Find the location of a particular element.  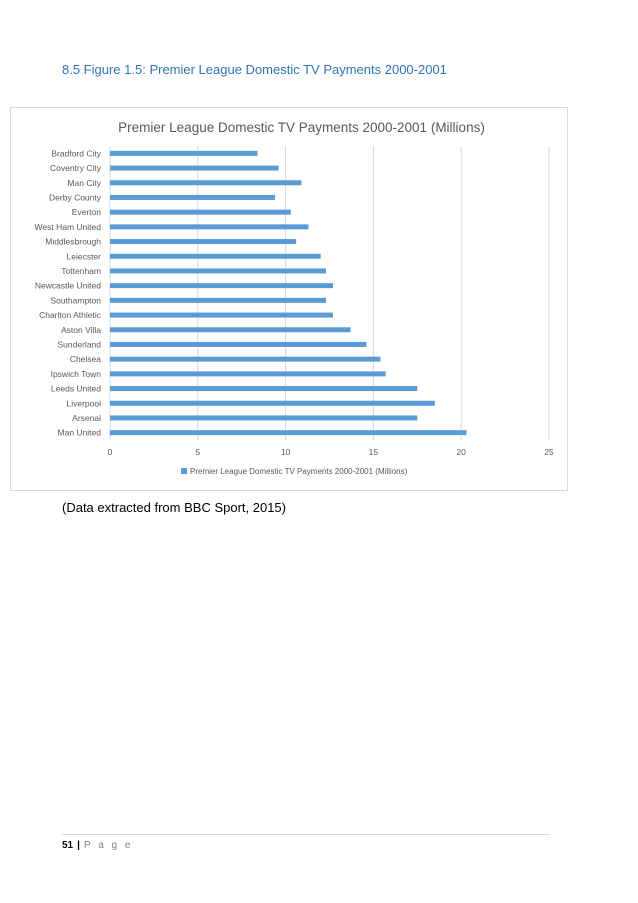

category-label: Liverpool is located at coordinates (84, 403).